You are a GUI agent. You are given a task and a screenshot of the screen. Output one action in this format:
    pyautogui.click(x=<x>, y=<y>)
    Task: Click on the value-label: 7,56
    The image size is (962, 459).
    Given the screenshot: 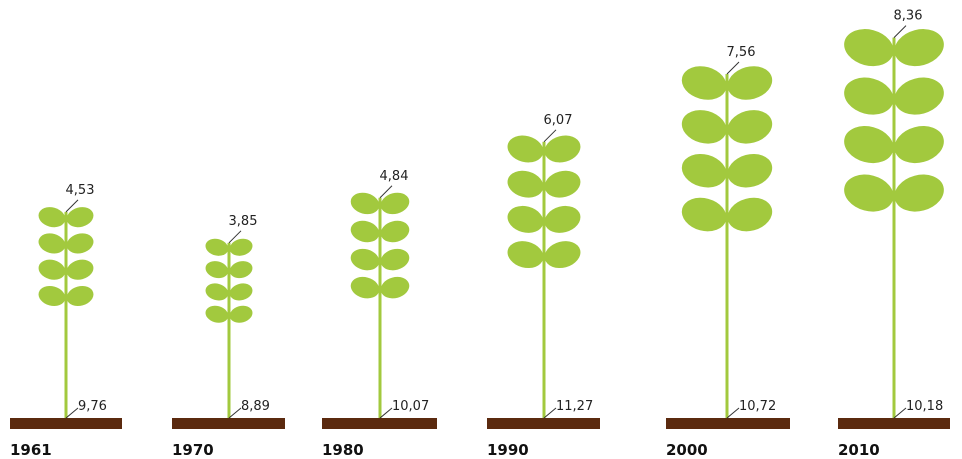 What is the action you would take?
    pyautogui.click(x=741, y=52)
    